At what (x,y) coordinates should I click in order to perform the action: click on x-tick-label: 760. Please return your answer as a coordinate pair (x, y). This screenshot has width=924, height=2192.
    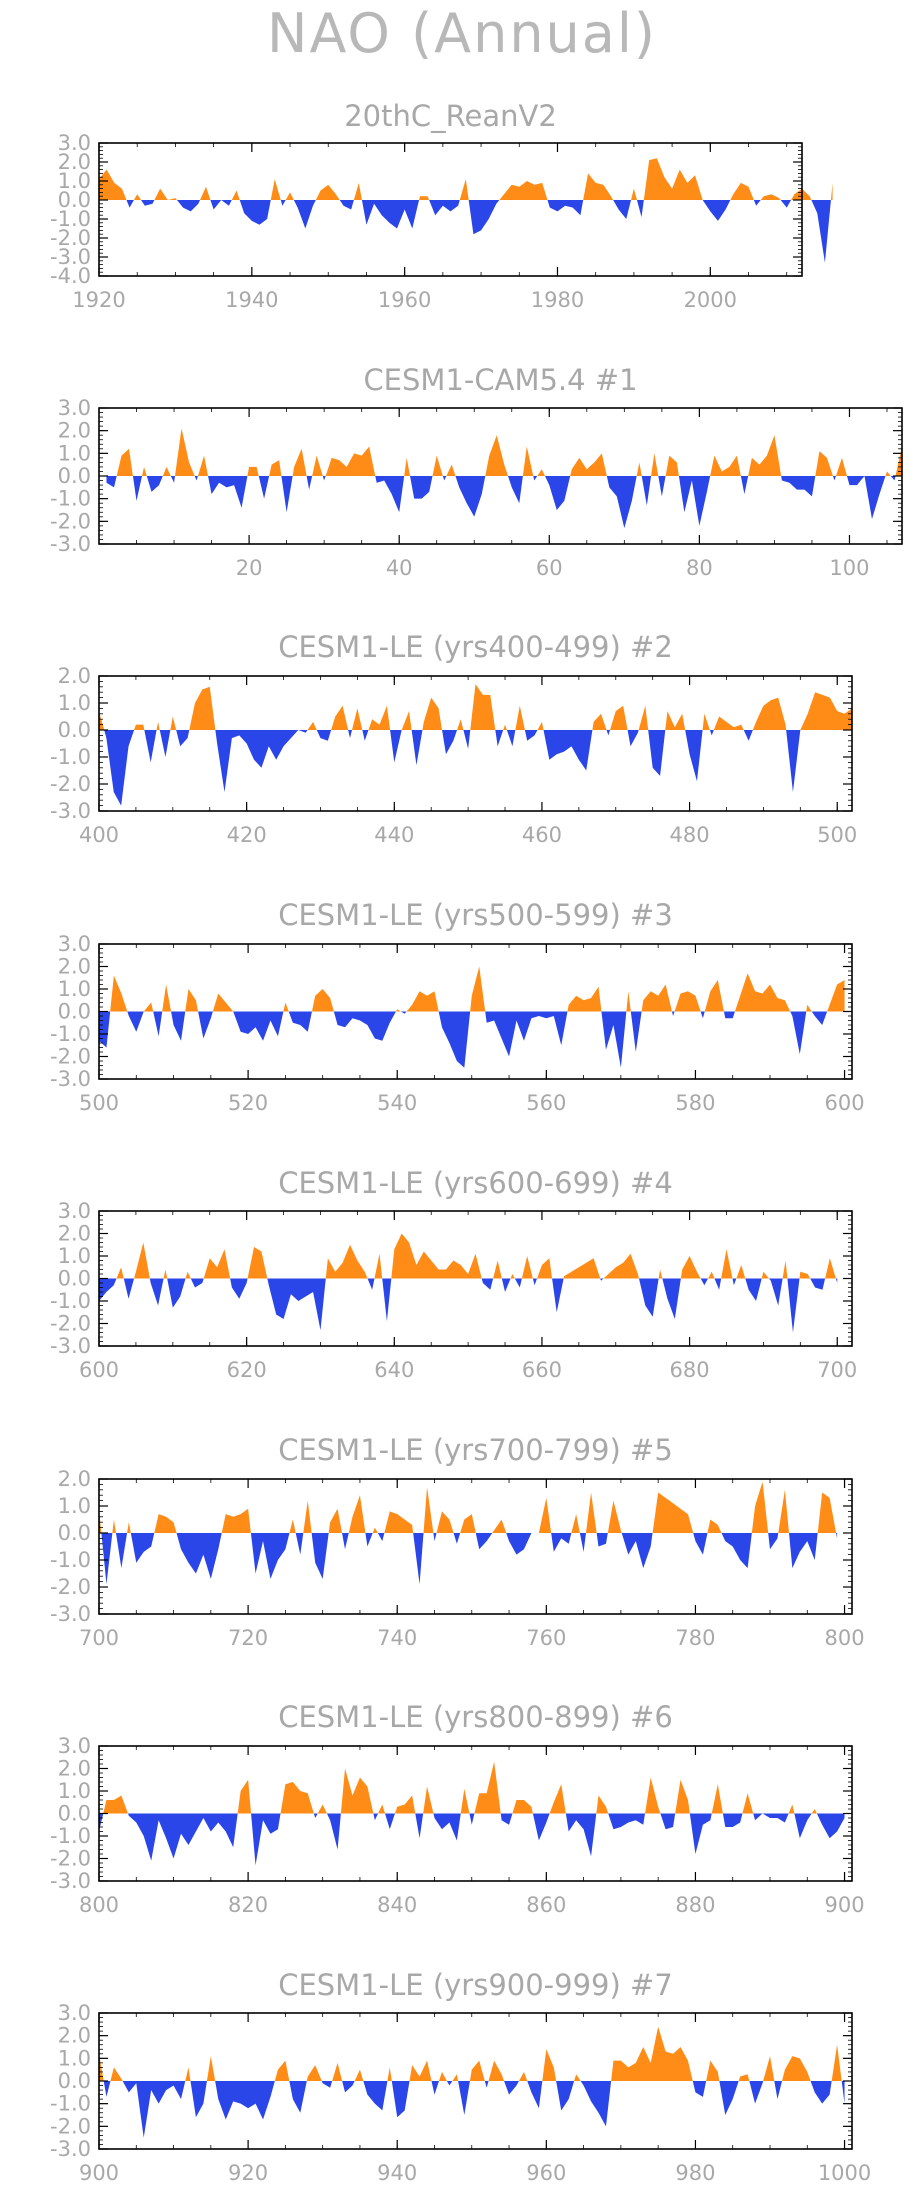
    Looking at the image, I should click on (546, 1638).